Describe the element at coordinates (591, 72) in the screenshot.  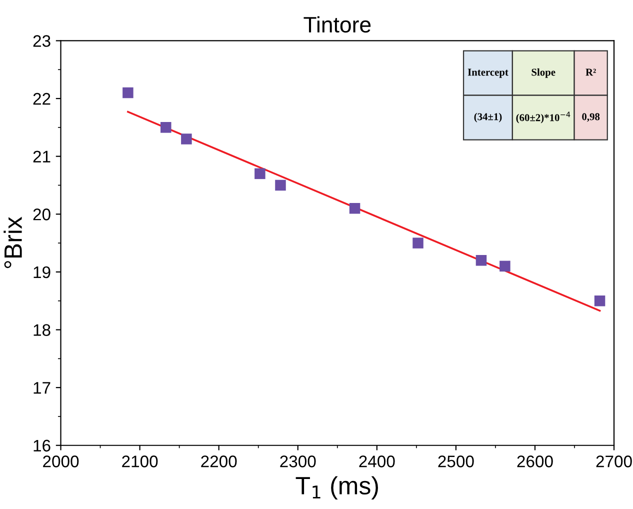
I see `annotation: R²` at that location.